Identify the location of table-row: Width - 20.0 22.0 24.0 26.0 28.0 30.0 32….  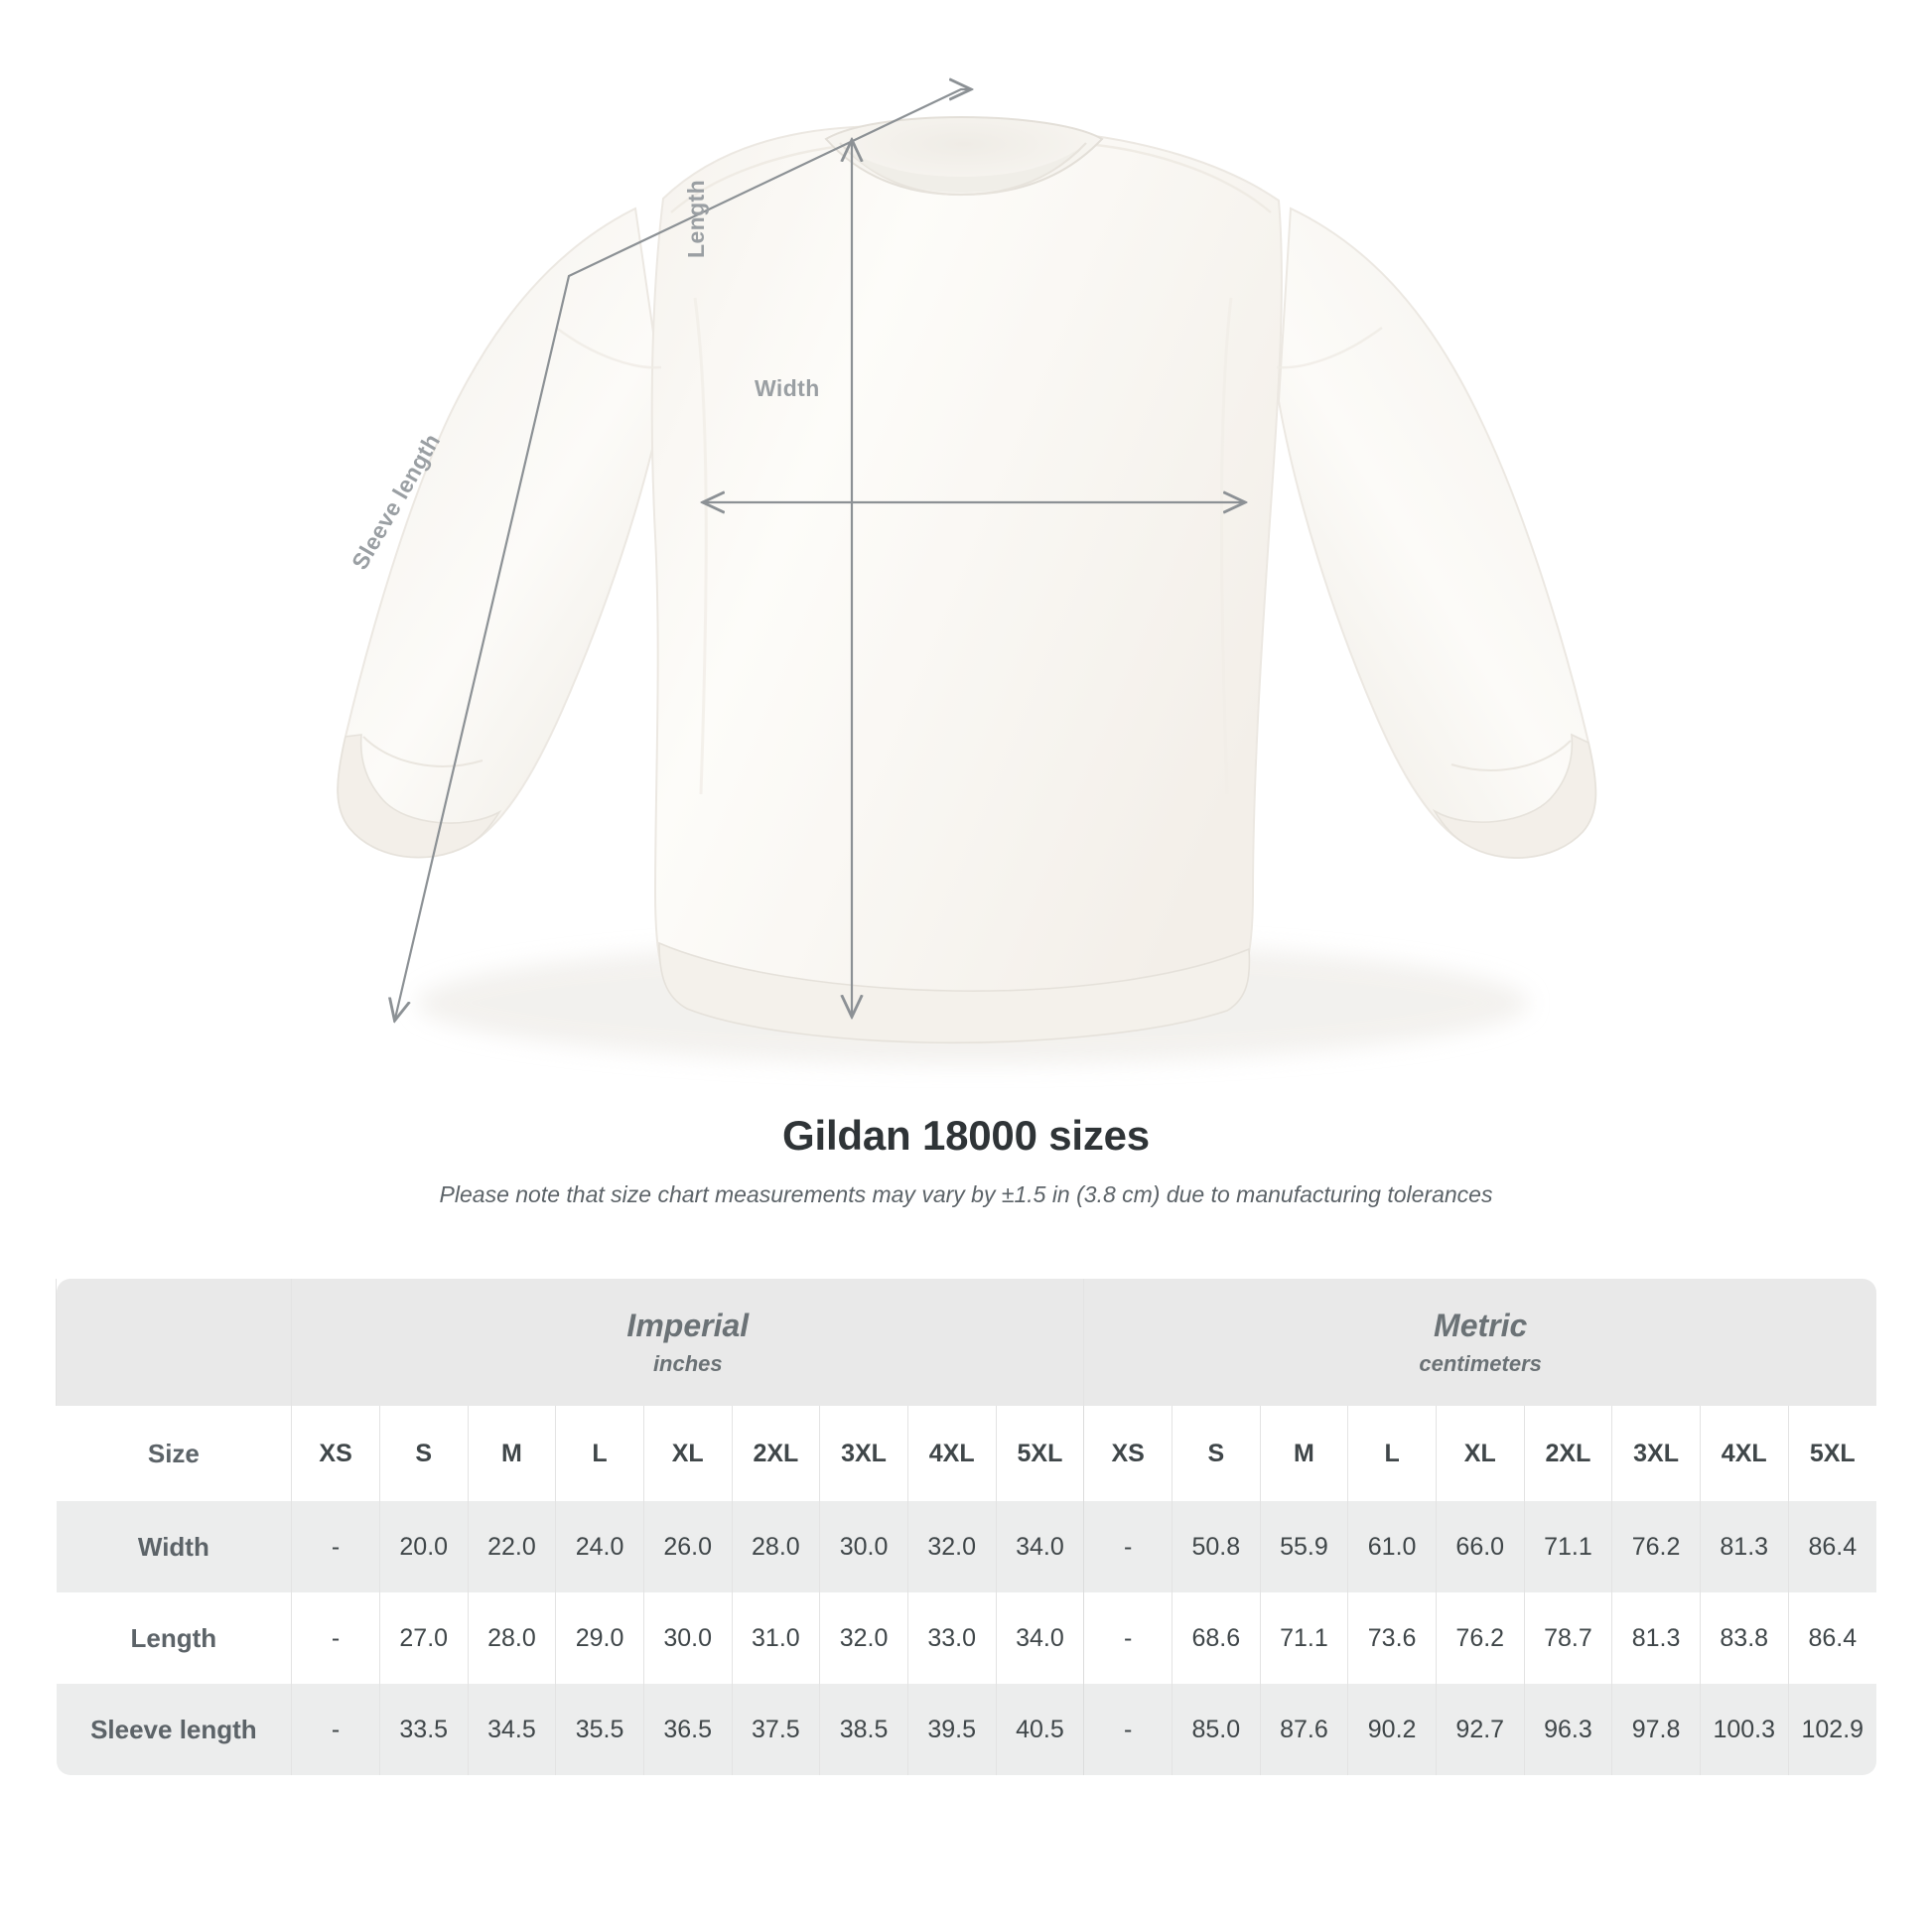
(966, 1547).